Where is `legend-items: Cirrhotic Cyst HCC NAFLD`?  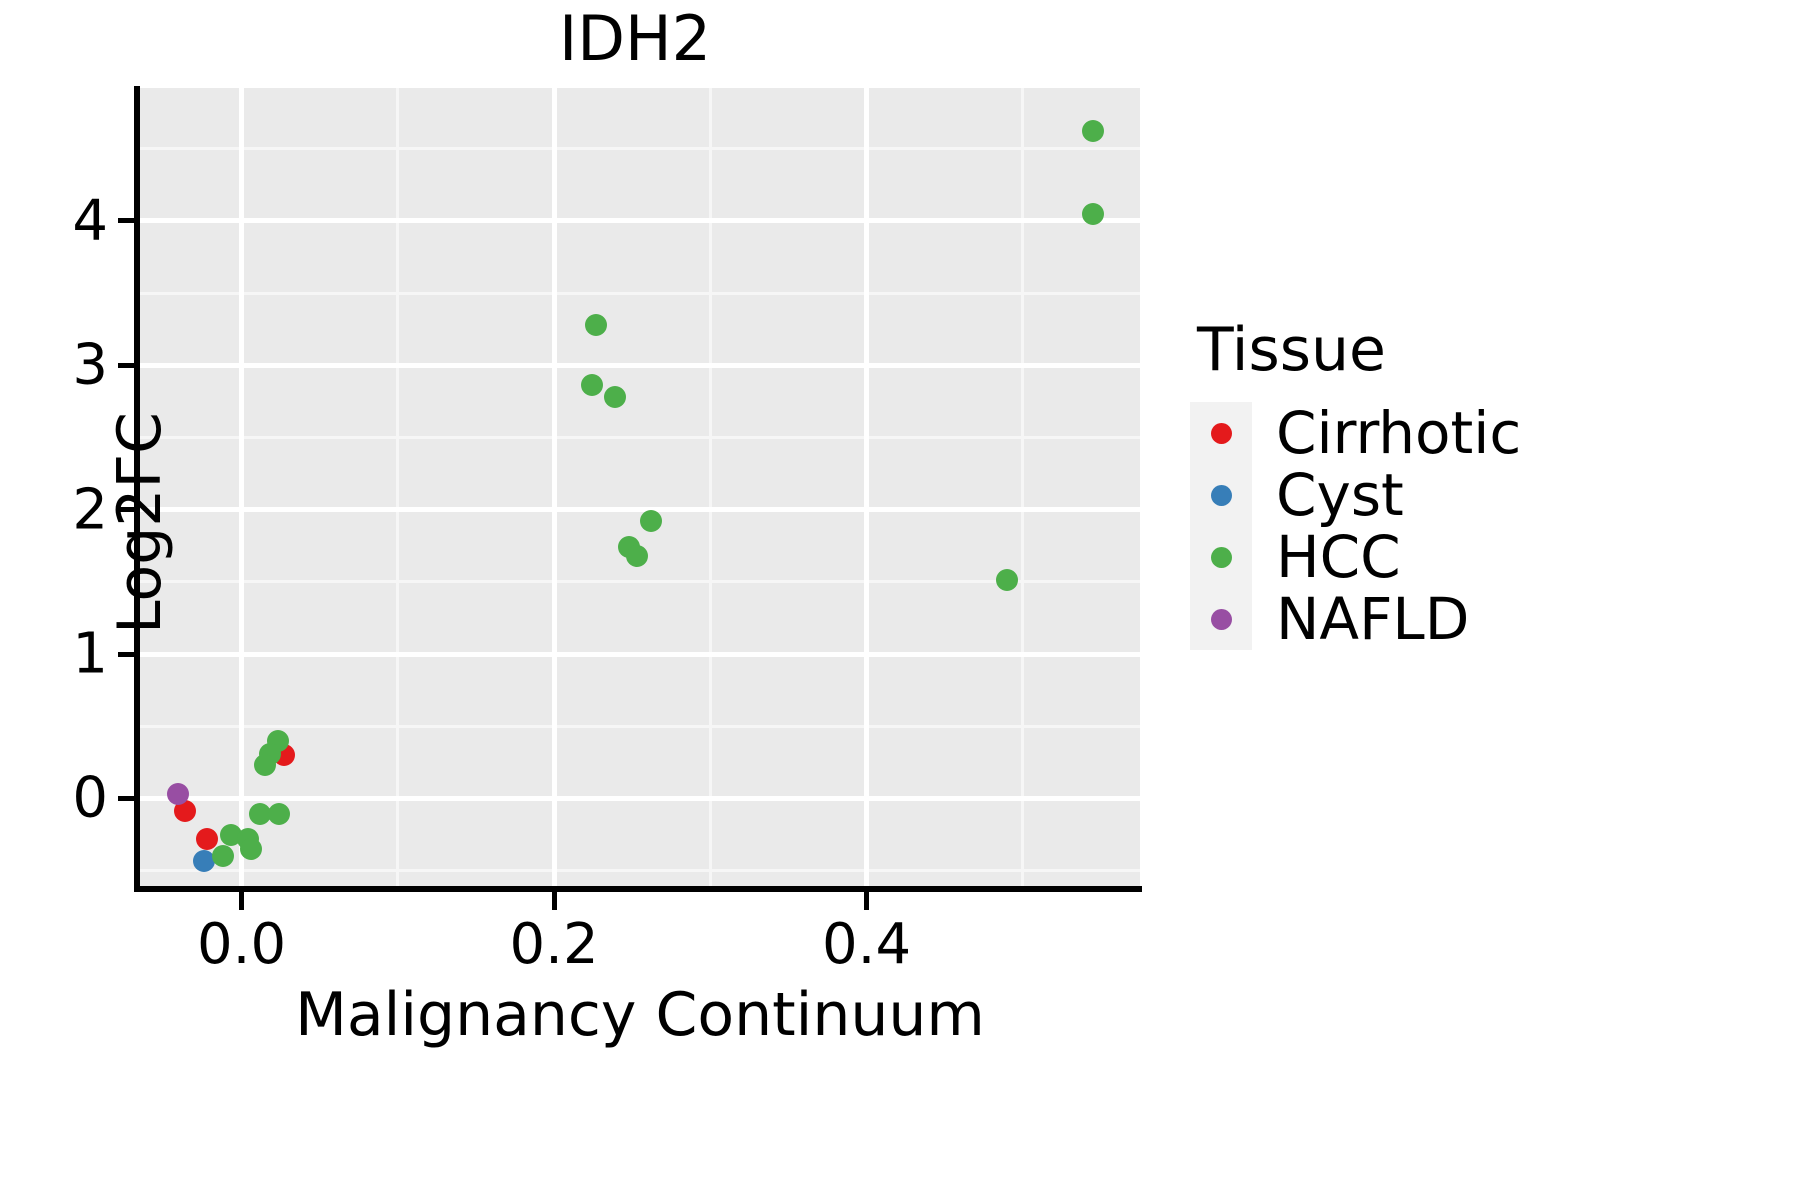 legend-items: Cirrhotic Cyst HCC NAFLD is located at coordinates (1470, 526).